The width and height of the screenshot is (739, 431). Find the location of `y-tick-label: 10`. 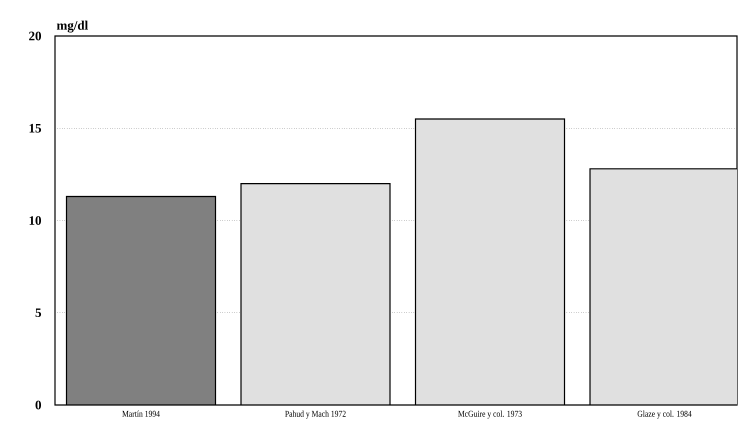

y-tick-label: 10 is located at coordinates (36, 220).